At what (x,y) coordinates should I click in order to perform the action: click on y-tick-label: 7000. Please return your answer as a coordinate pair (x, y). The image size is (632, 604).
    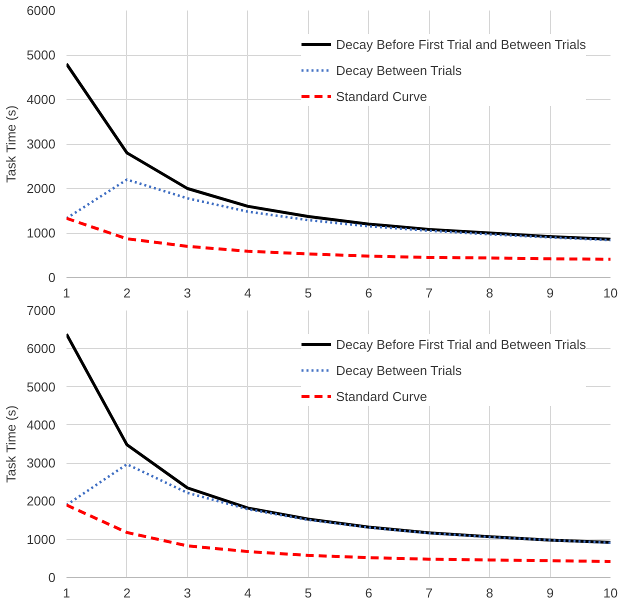
    Looking at the image, I should click on (41, 310).